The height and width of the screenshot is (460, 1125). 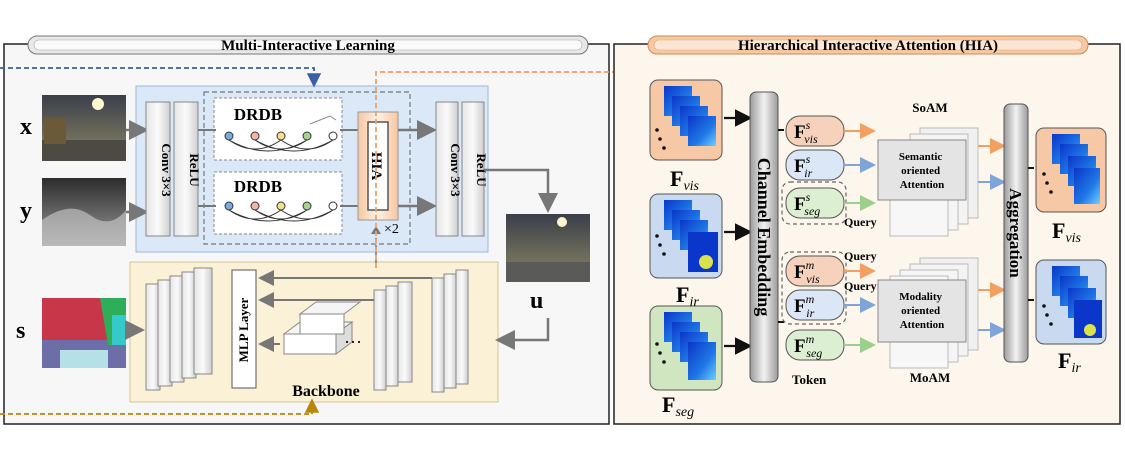 I want to click on relu-right-label: ReLU, so click(x=481, y=170).